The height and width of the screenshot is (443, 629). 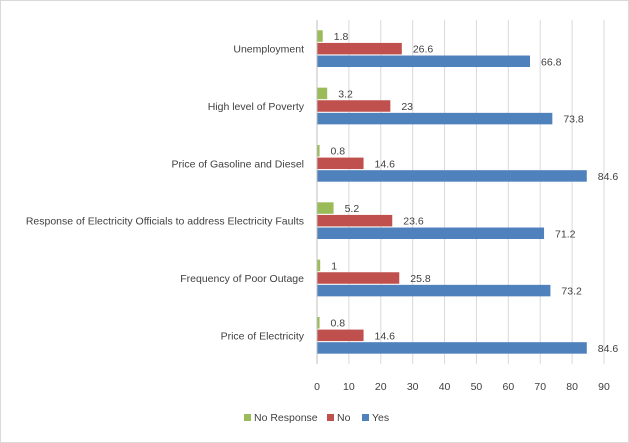 What do you see at coordinates (604, 387) in the screenshot?
I see `x-tick-label: 90` at bounding box center [604, 387].